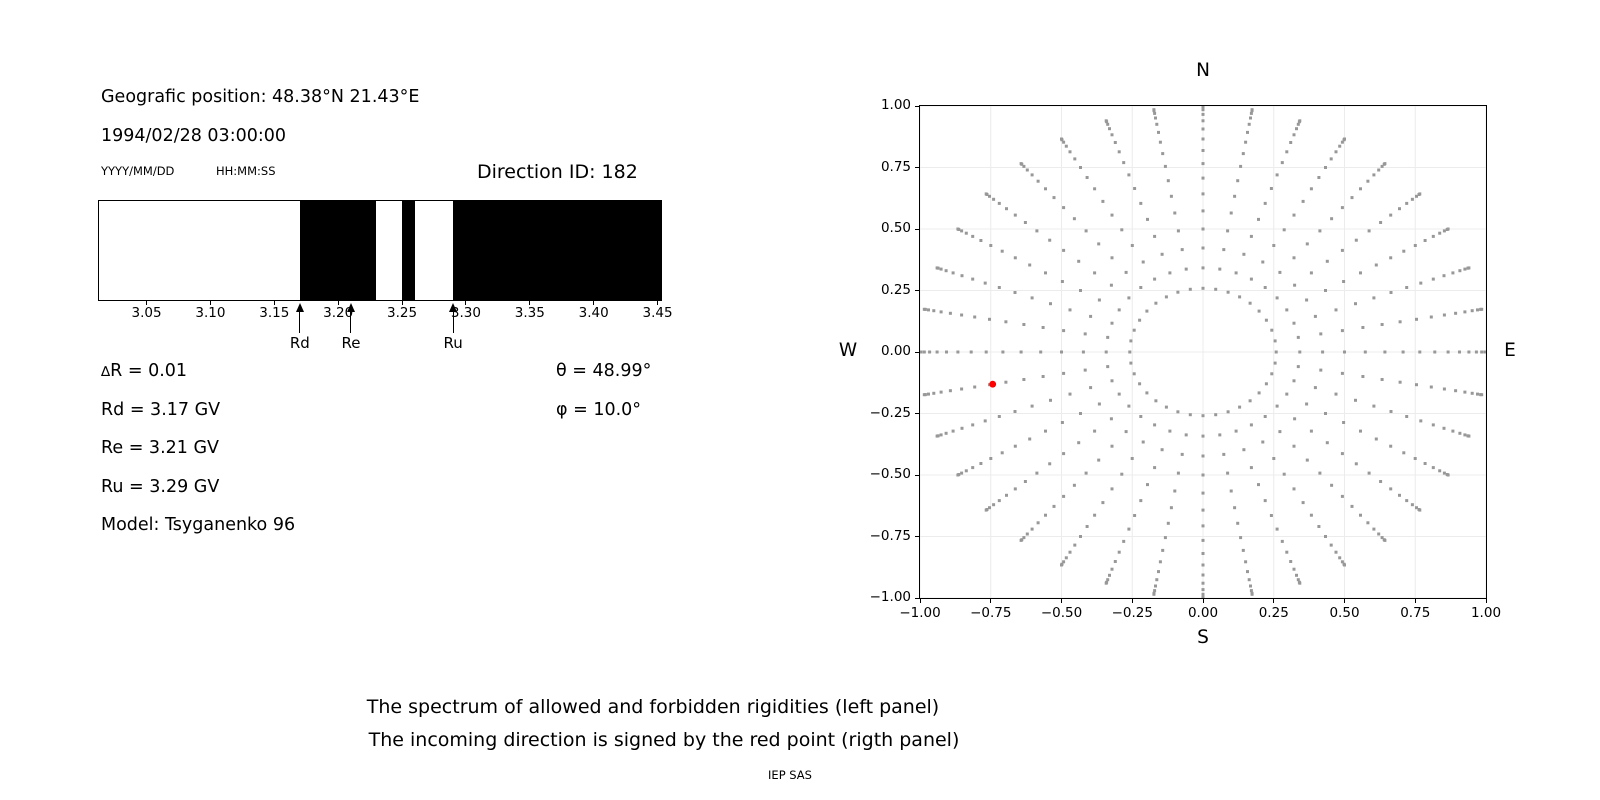 The width and height of the screenshot is (1600, 800). I want to click on spectrum-x-tick-label: 3.25, so click(402, 313).